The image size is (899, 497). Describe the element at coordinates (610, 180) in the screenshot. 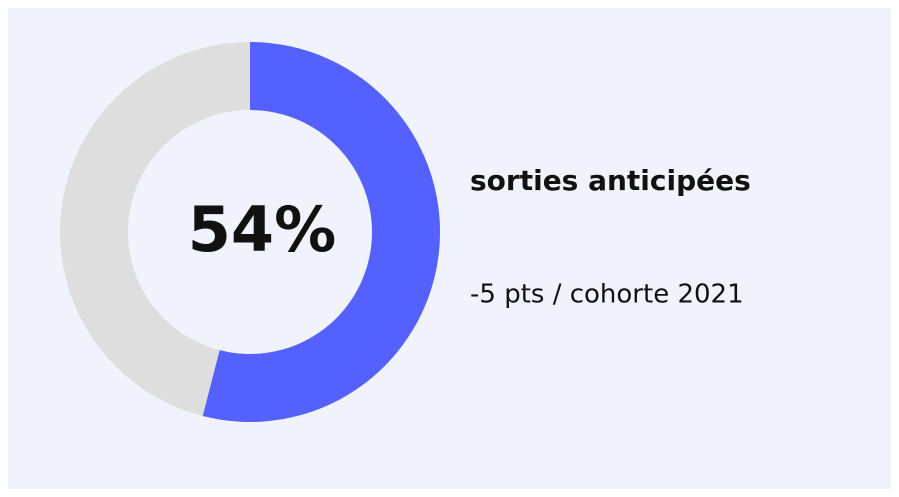

I see `metric-label: sorties anticipées` at that location.